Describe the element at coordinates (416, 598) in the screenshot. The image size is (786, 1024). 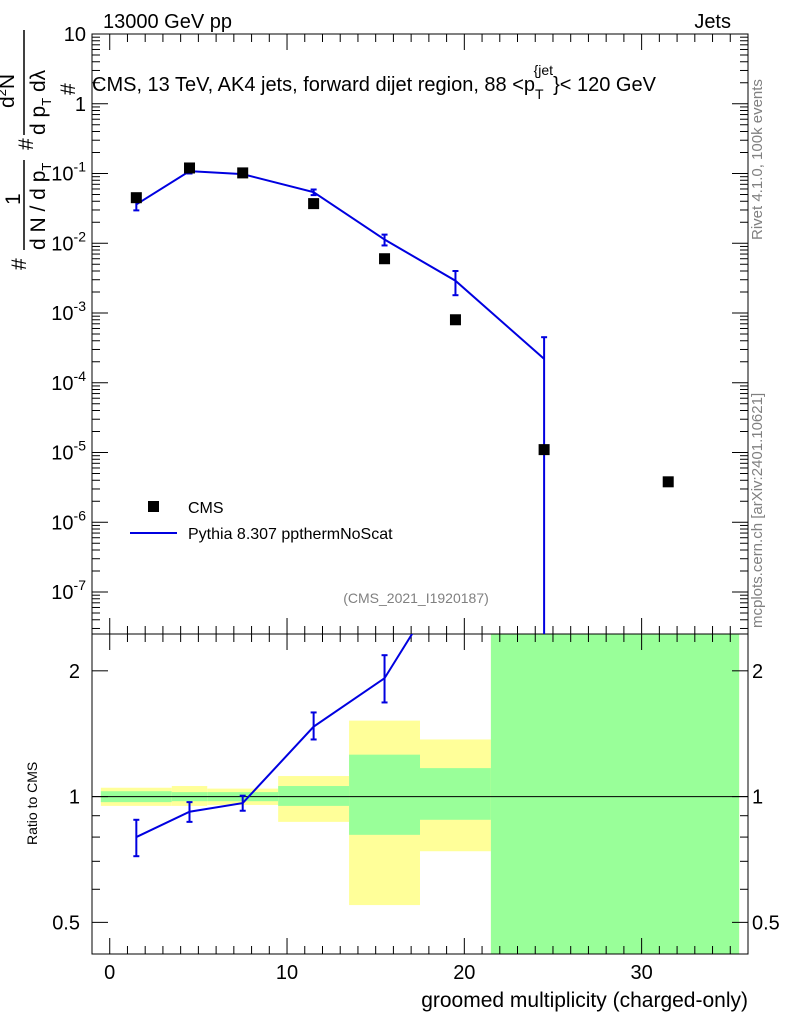
I see `analysis-id: (CMS_2021_I1920187)` at that location.